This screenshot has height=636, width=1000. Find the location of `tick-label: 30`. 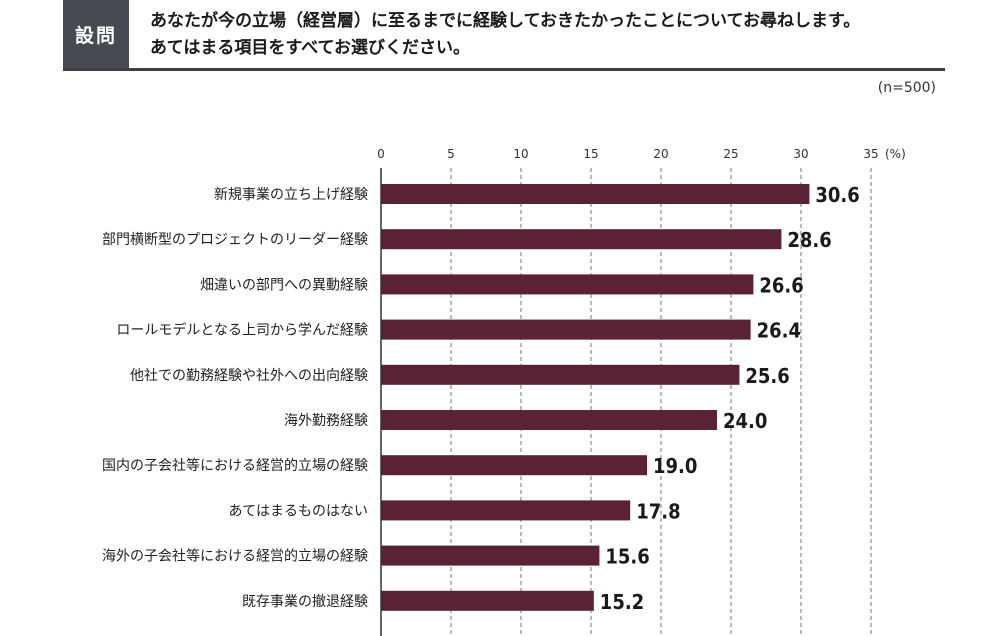

tick-label: 30 is located at coordinates (800, 154).